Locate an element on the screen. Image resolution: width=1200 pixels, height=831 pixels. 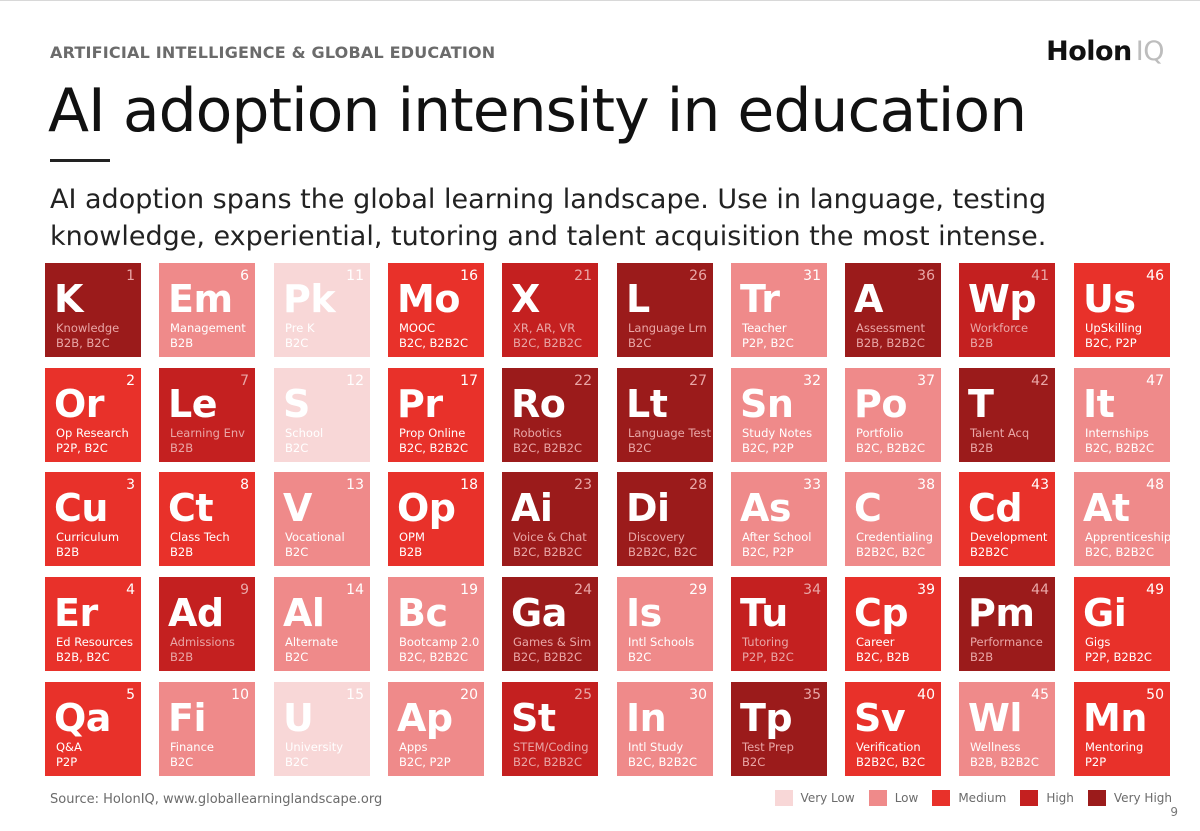
element-tile: 4 Er Ed Resources B2B, B2C is located at coordinates (93, 624).